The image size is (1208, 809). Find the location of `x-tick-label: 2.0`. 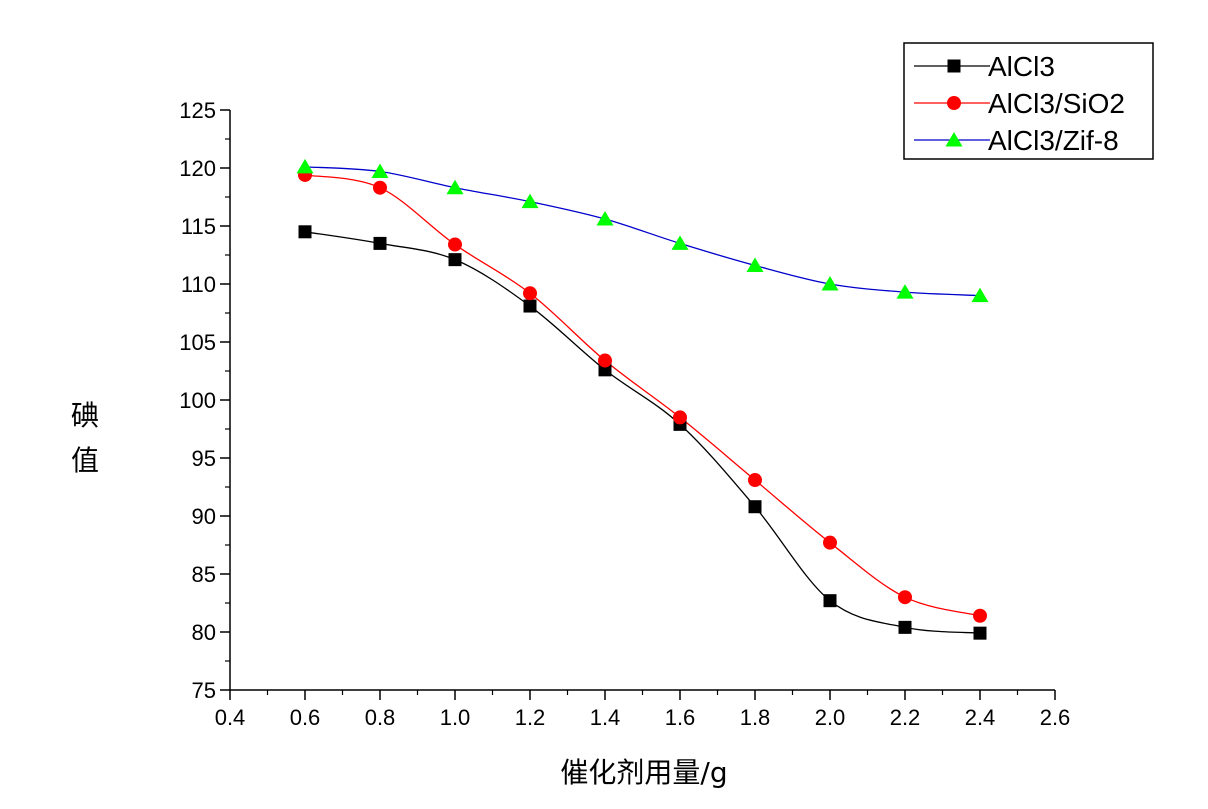

x-tick-label: 2.0 is located at coordinates (830, 717).